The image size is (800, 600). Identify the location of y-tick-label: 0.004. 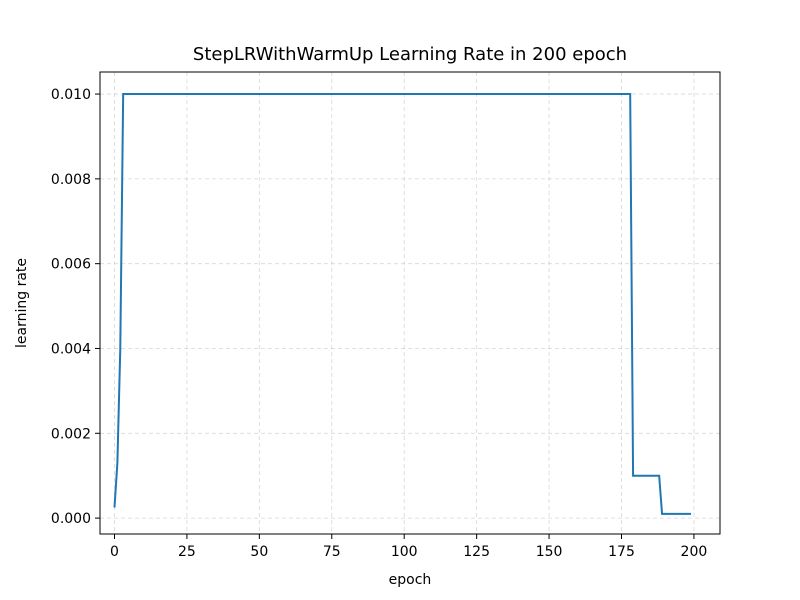
(71, 349).